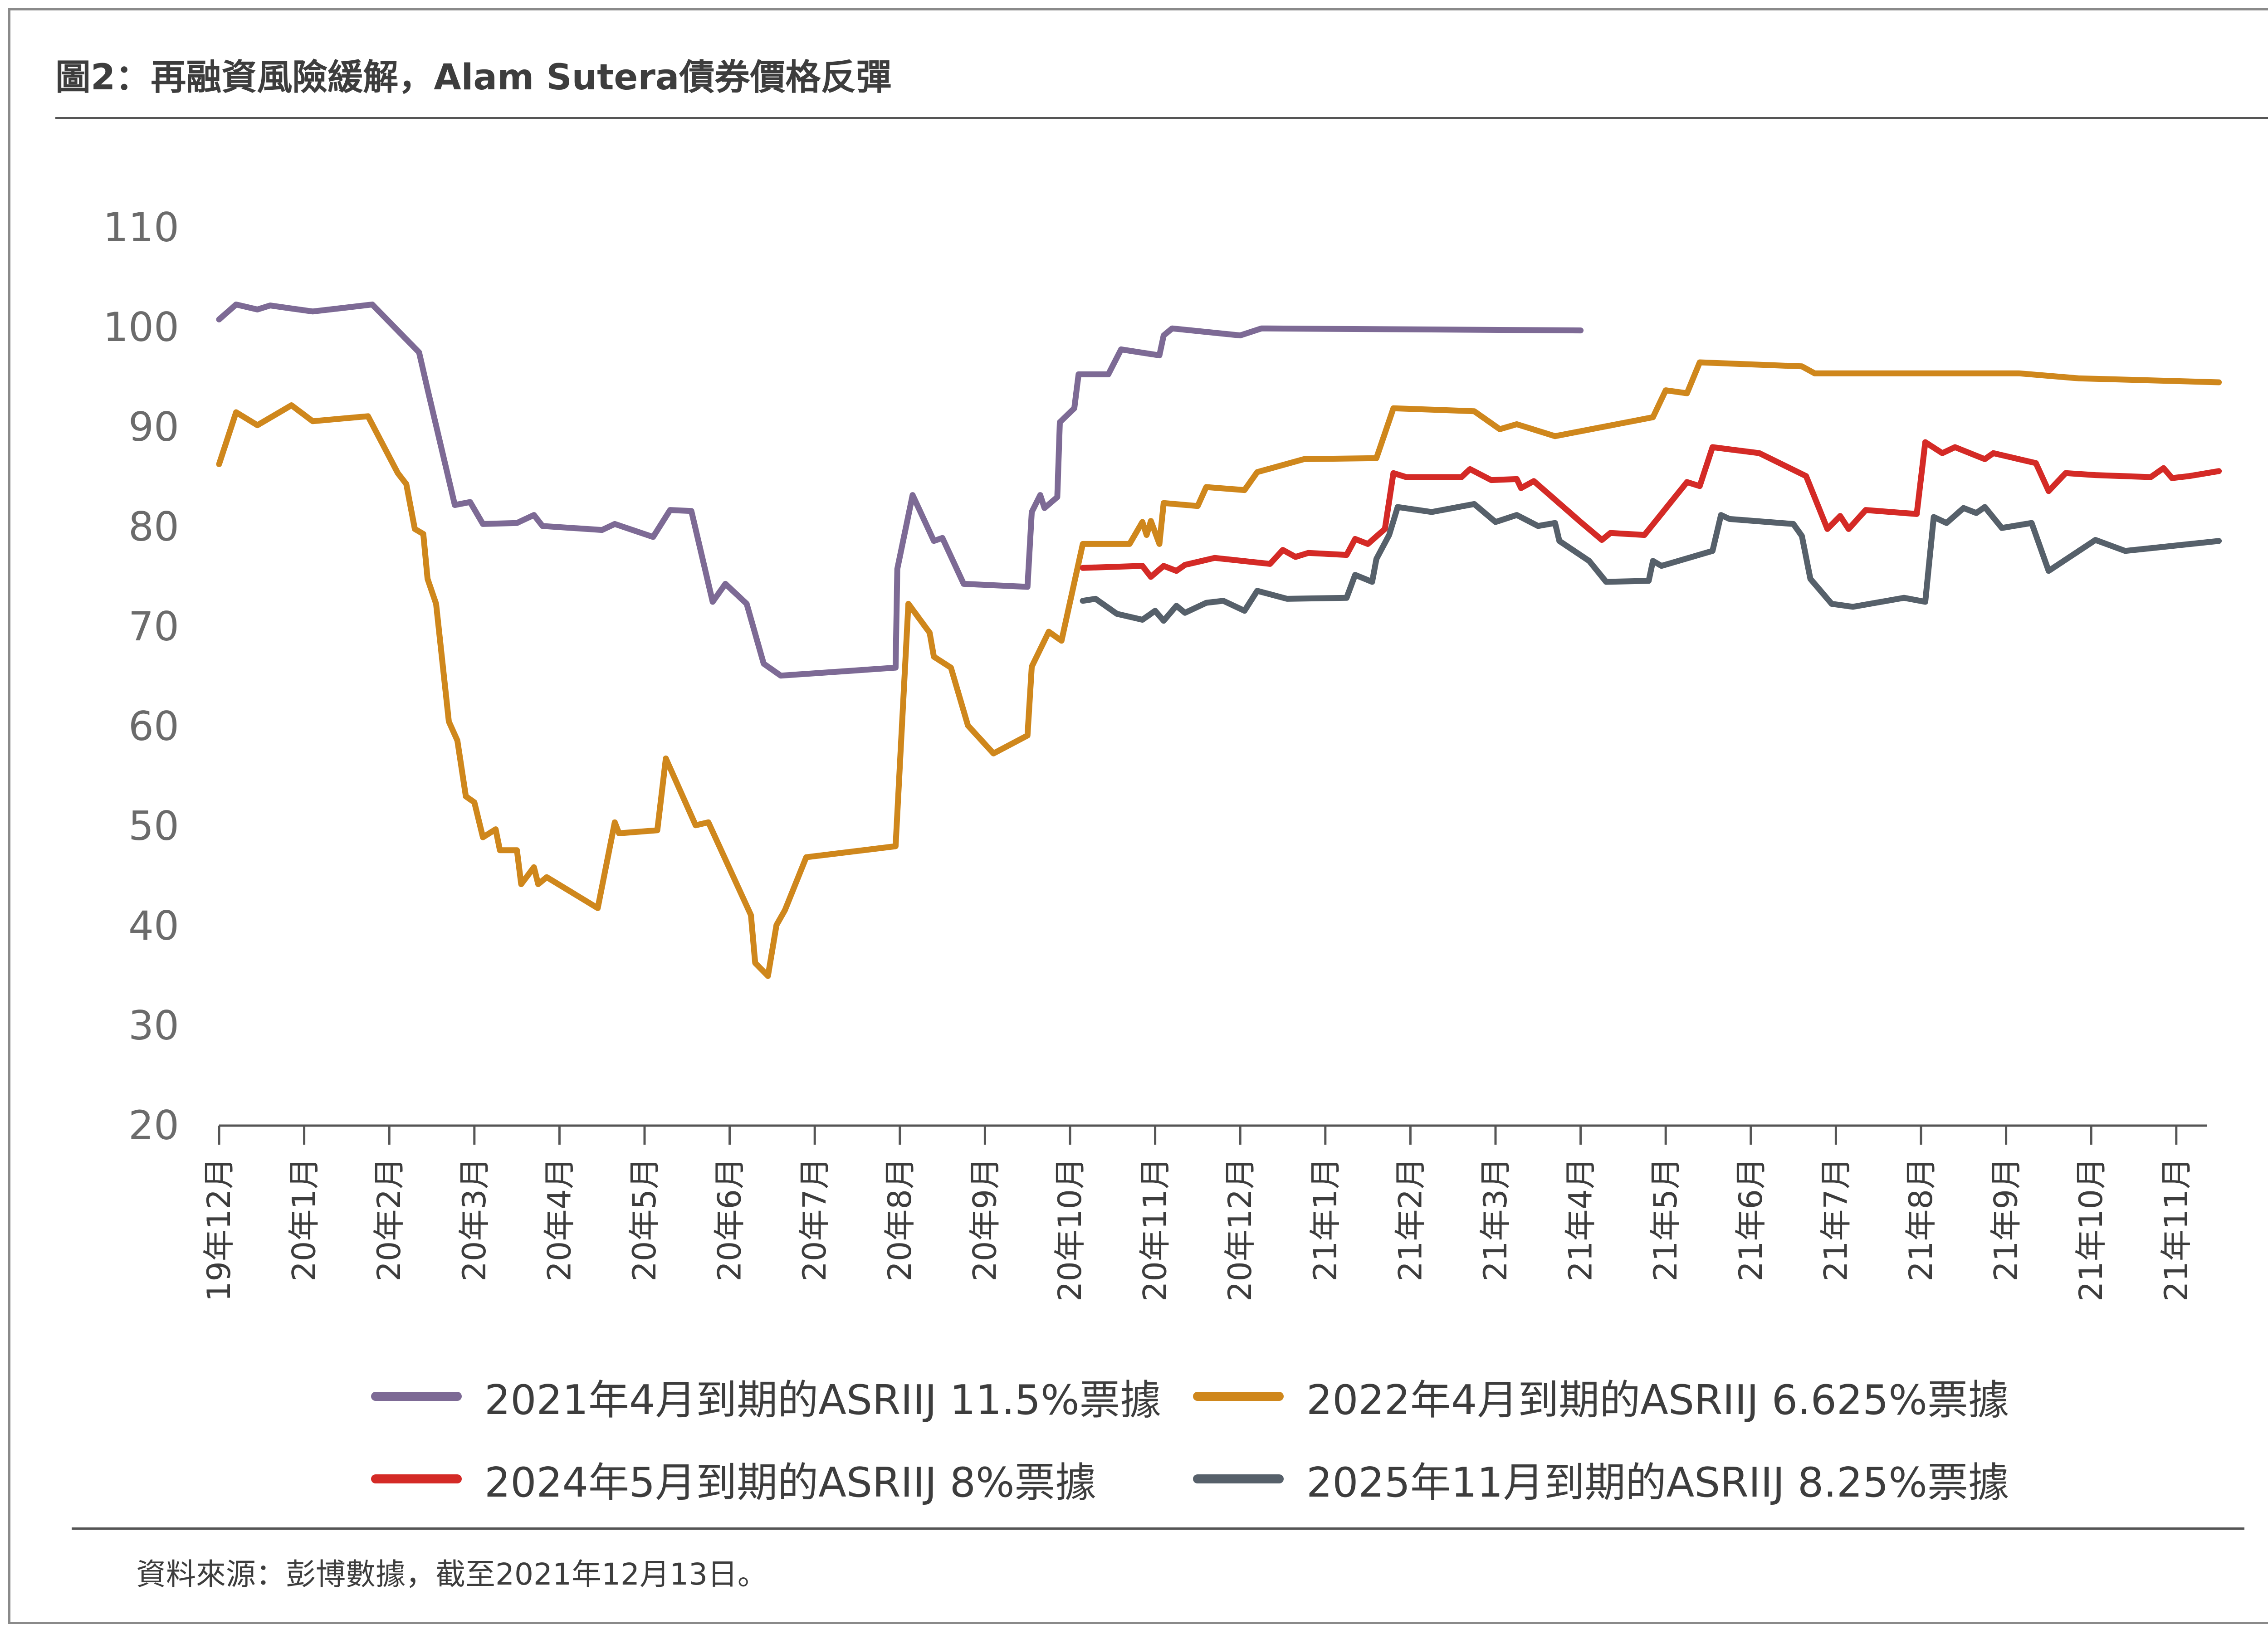 The width and height of the screenshot is (2268, 1634). What do you see at coordinates (559, 1219) in the screenshot?
I see `x-tick-label: 20年4月` at bounding box center [559, 1219].